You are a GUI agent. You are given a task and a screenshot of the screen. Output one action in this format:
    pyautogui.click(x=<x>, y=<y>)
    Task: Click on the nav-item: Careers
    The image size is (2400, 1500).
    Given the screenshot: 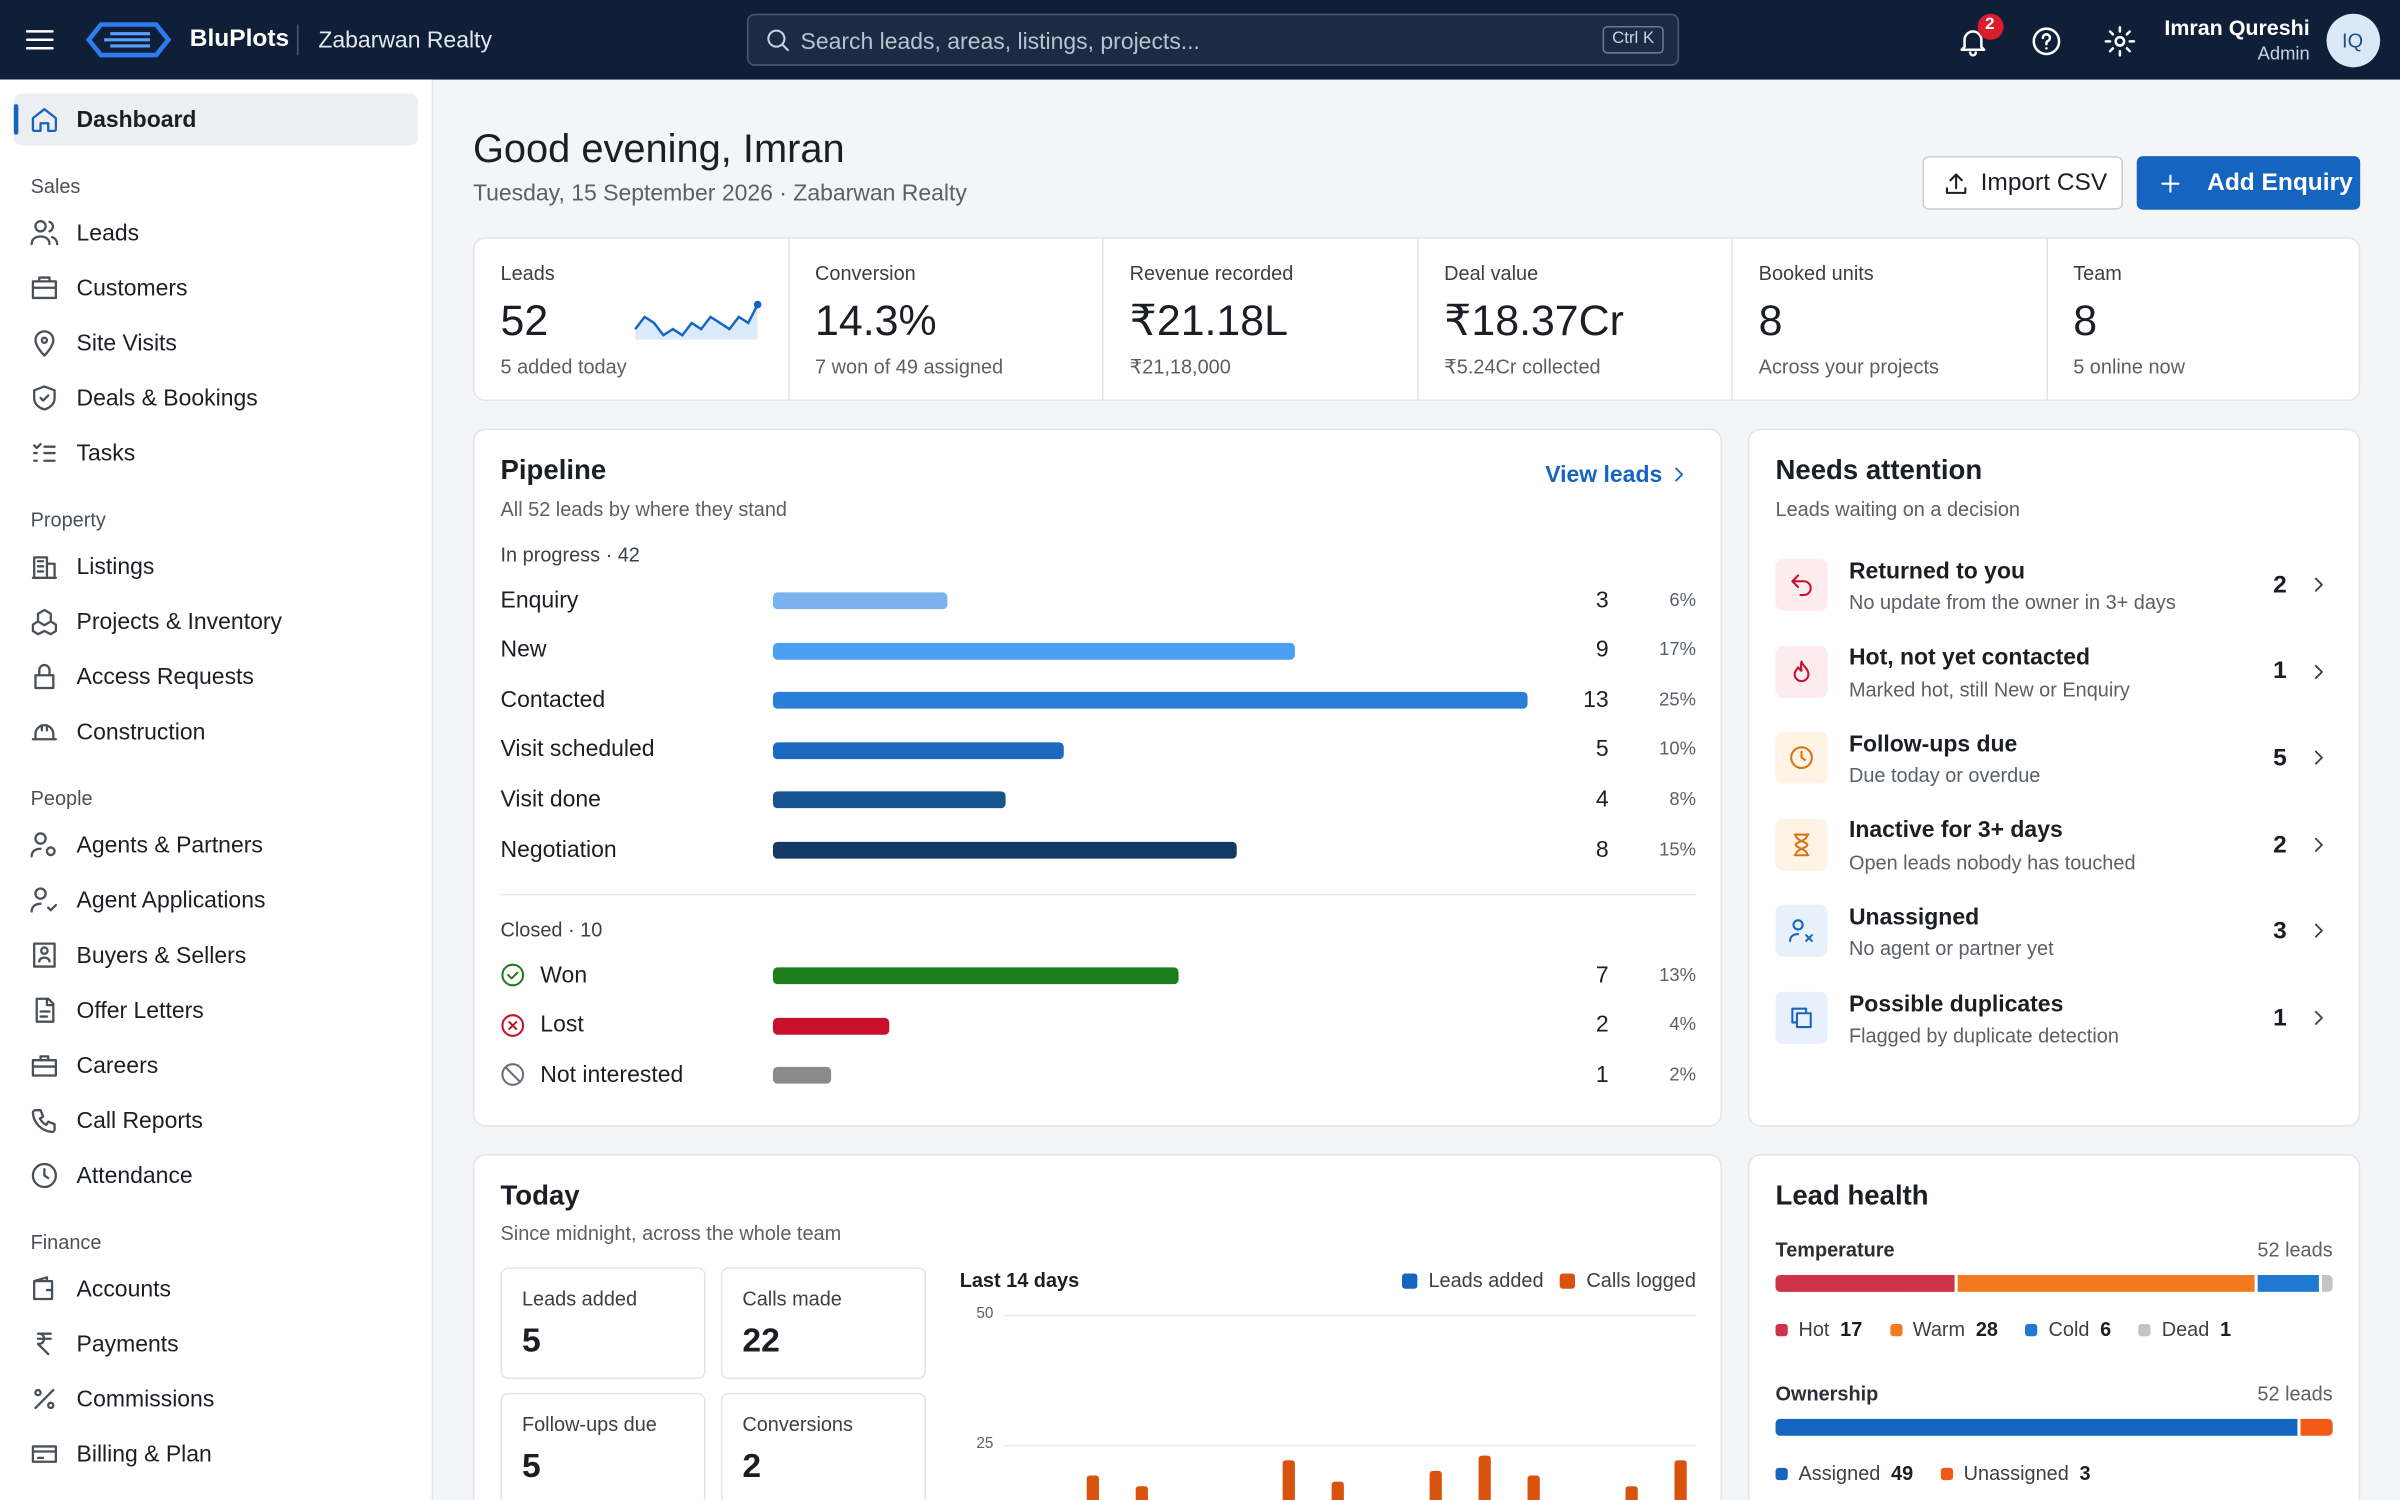 What is the action you would take?
    pyautogui.click(x=117, y=1065)
    